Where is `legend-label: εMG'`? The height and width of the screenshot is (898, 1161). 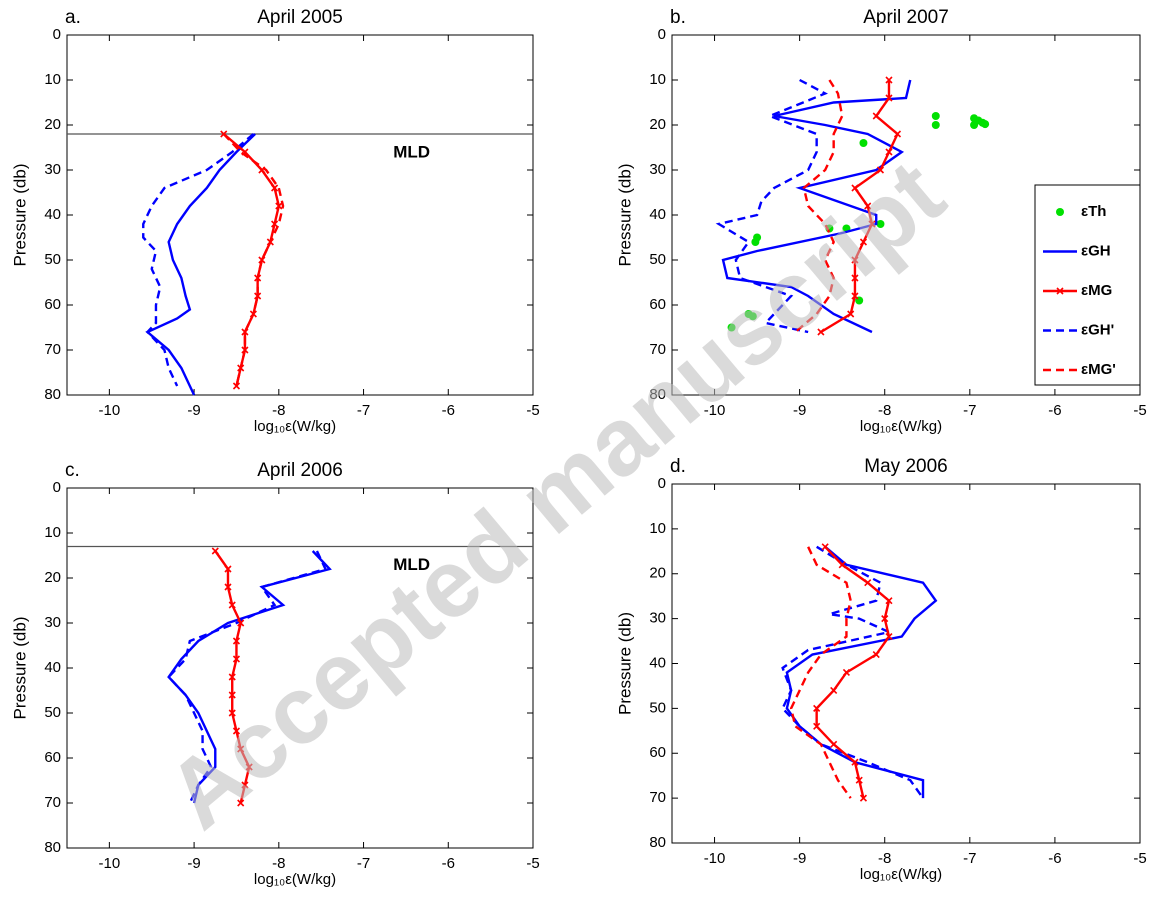 legend-label: εMG' is located at coordinates (1098, 369).